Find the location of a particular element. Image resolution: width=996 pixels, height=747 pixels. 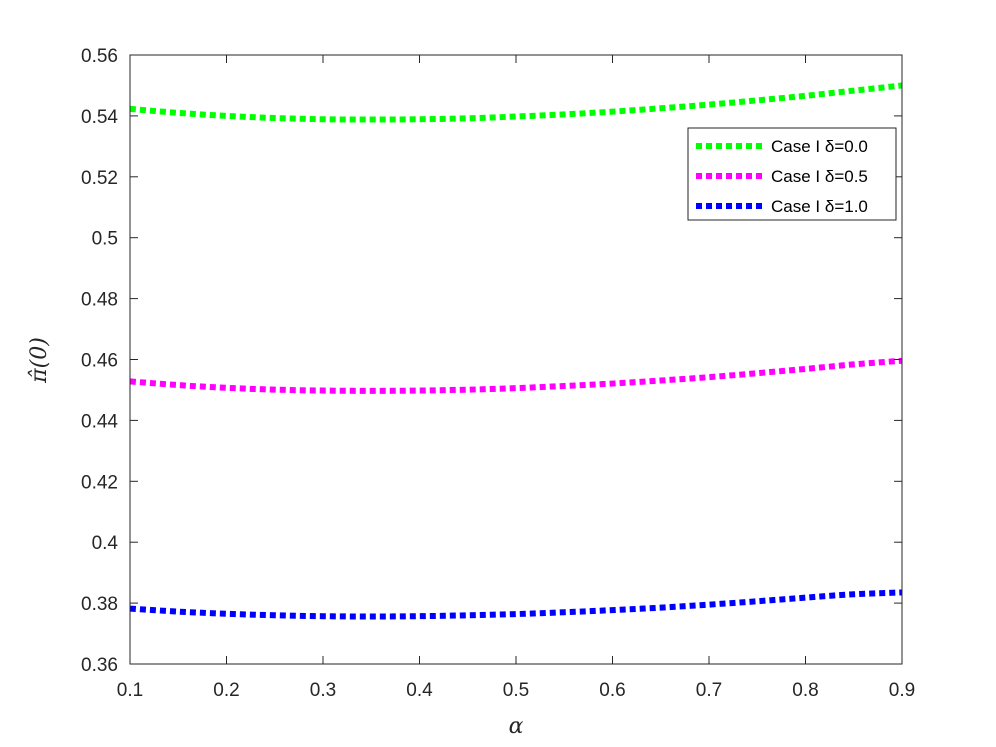

x-tick-label: 0.8 is located at coordinates (805, 690).